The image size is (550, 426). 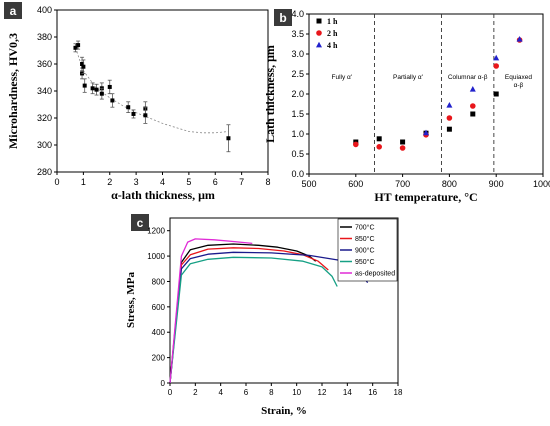 What do you see at coordinates (398, 392) in the screenshot?
I see `panel-c-x-tick-label: 18` at bounding box center [398, 392].